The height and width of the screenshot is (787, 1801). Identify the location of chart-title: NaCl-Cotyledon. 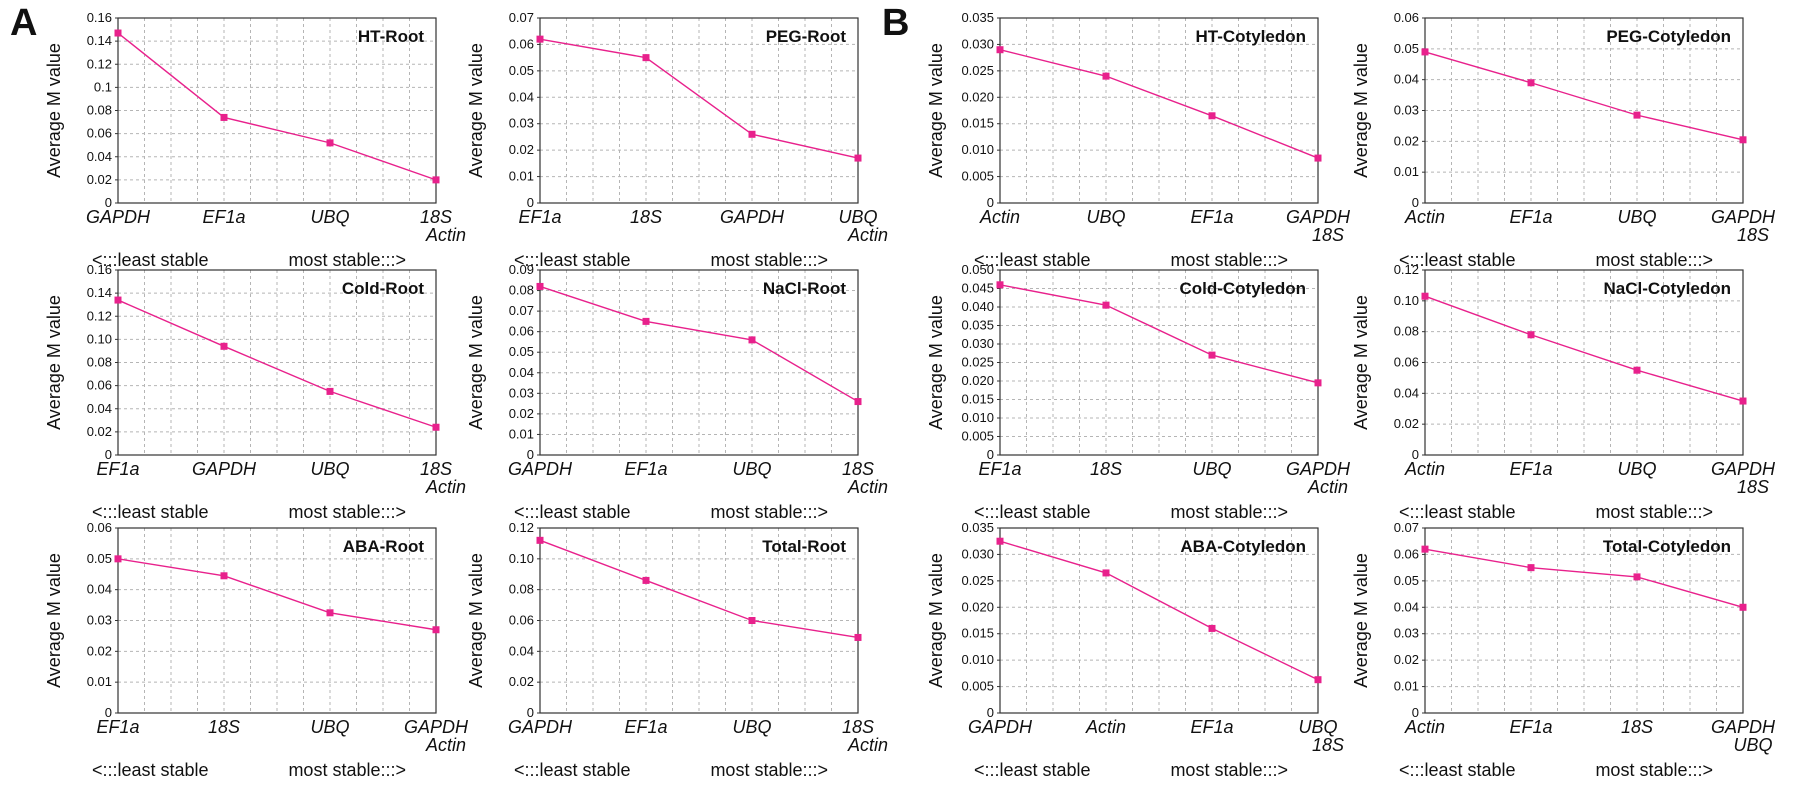
(1668, 288).